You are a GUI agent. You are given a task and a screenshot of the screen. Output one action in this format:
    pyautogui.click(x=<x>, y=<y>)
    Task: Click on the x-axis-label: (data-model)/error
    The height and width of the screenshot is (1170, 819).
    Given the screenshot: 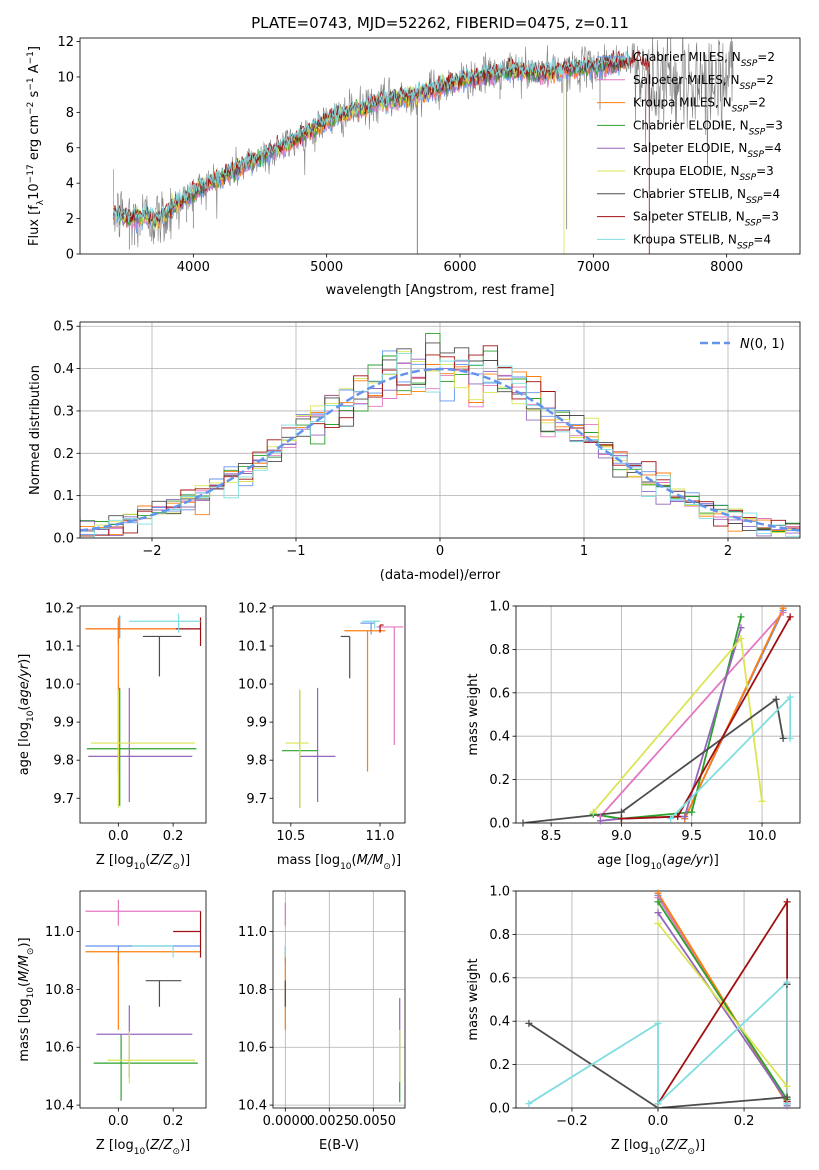 What is the action you would take?
    pyautogui.click(x=440, y=575)
    